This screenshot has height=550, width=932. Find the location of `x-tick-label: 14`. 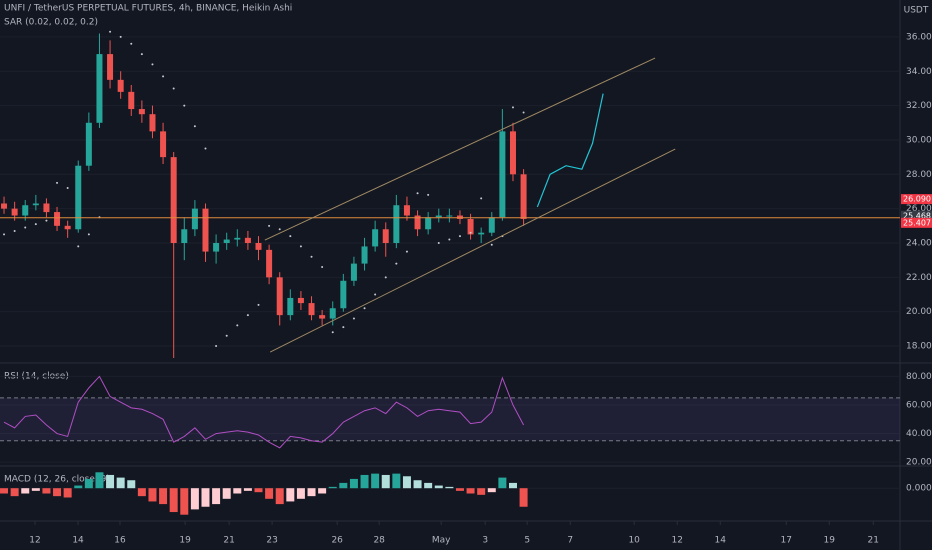

x-tick-label: 14 is located at coordinates (721, 541).